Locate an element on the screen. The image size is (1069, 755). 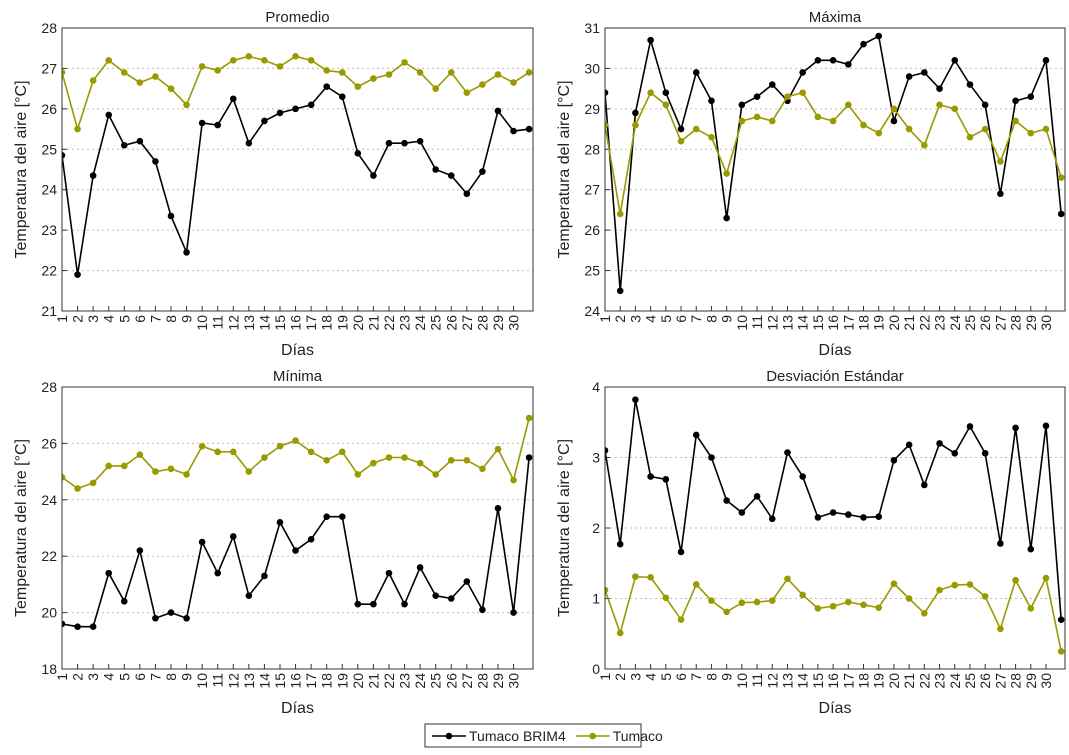
y-tick-label: 26 is located at coordinates (49, 443).